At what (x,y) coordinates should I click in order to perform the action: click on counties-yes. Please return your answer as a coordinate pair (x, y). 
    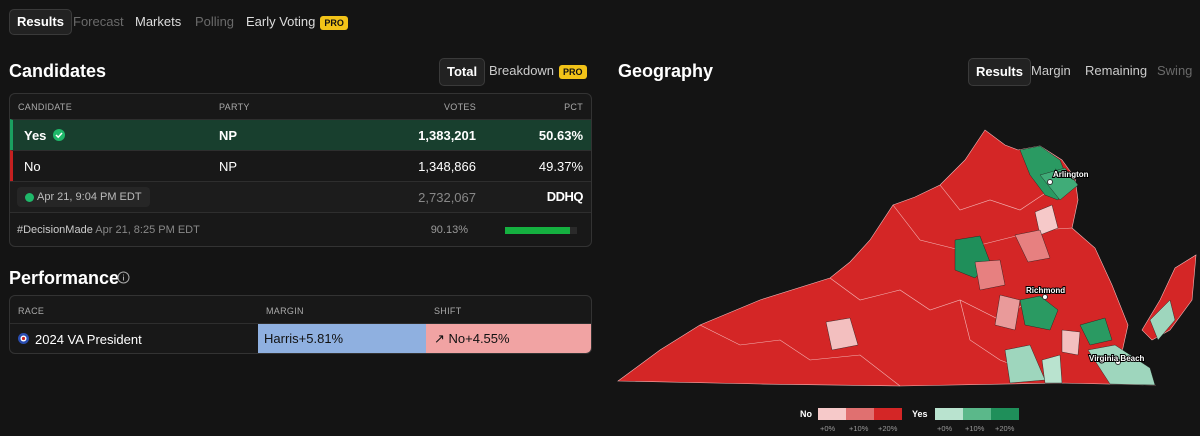
    Looking at the image, I should click on (1065, 265).